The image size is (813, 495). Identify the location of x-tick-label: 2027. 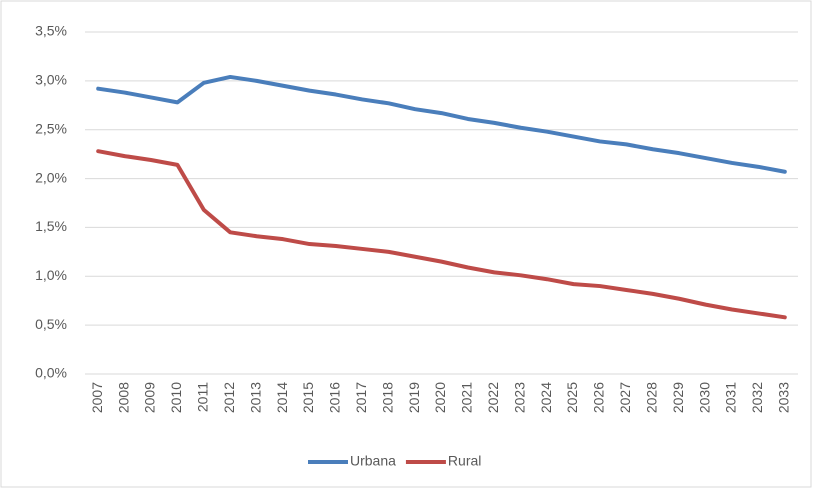
(625, 397).